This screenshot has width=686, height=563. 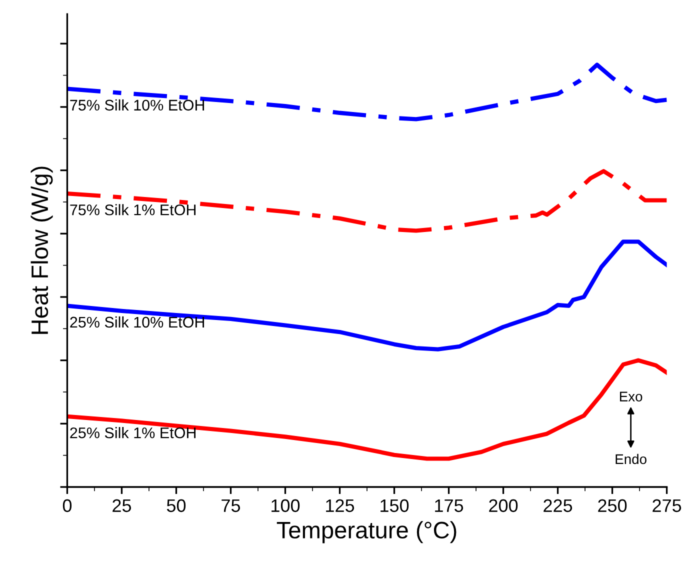 What do you see at coordinates (366, 532) in the screenshot?
I see `x-axis-title: Temperature (°C)` at bounding box center [366, 532].